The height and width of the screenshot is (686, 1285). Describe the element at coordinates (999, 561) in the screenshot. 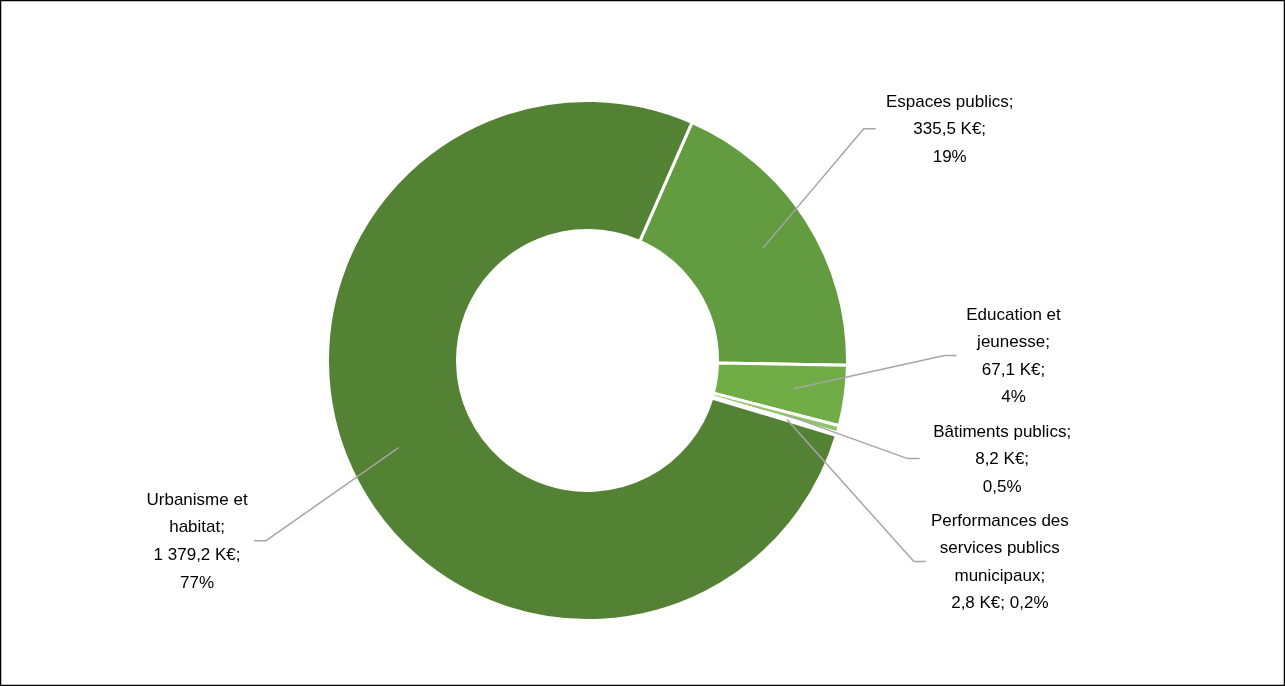

I see `slice-label: Performances des services publics municipaux; 2,8 K€; 0,2%` at that location.